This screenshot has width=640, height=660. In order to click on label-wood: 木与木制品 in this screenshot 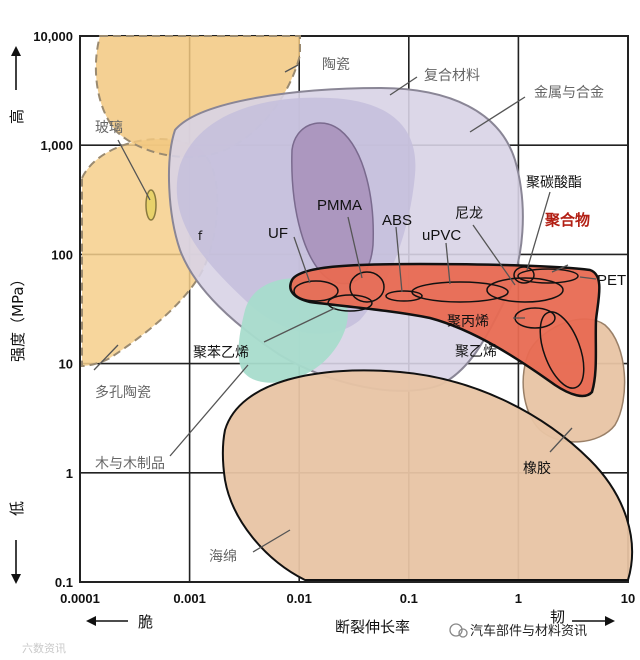, I will do `click(130, 464)`.